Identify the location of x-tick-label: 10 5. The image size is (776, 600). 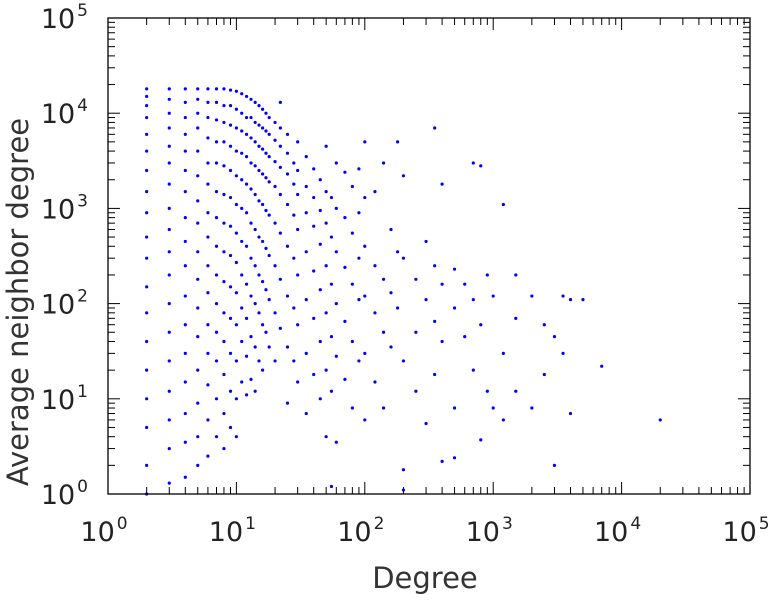
(745, 531).